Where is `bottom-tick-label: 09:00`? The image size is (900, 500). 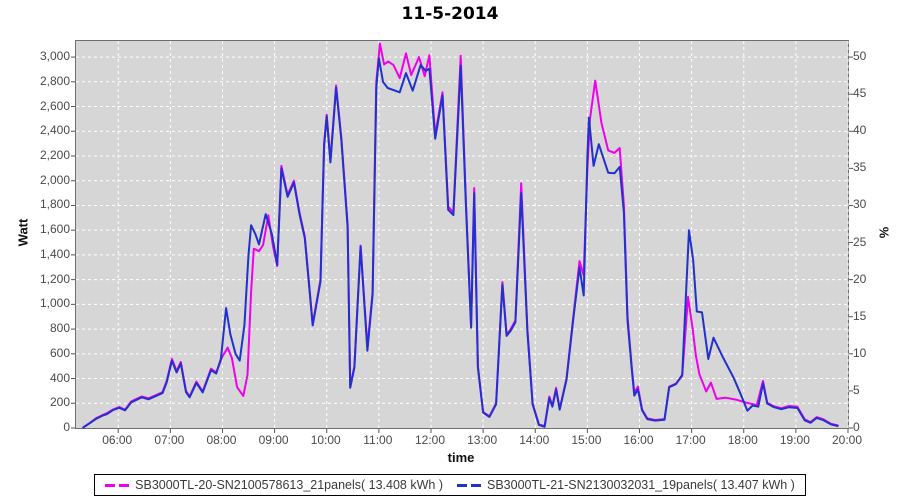
bottom-tick-label: 09:00 is located at coordinates (273, 440).